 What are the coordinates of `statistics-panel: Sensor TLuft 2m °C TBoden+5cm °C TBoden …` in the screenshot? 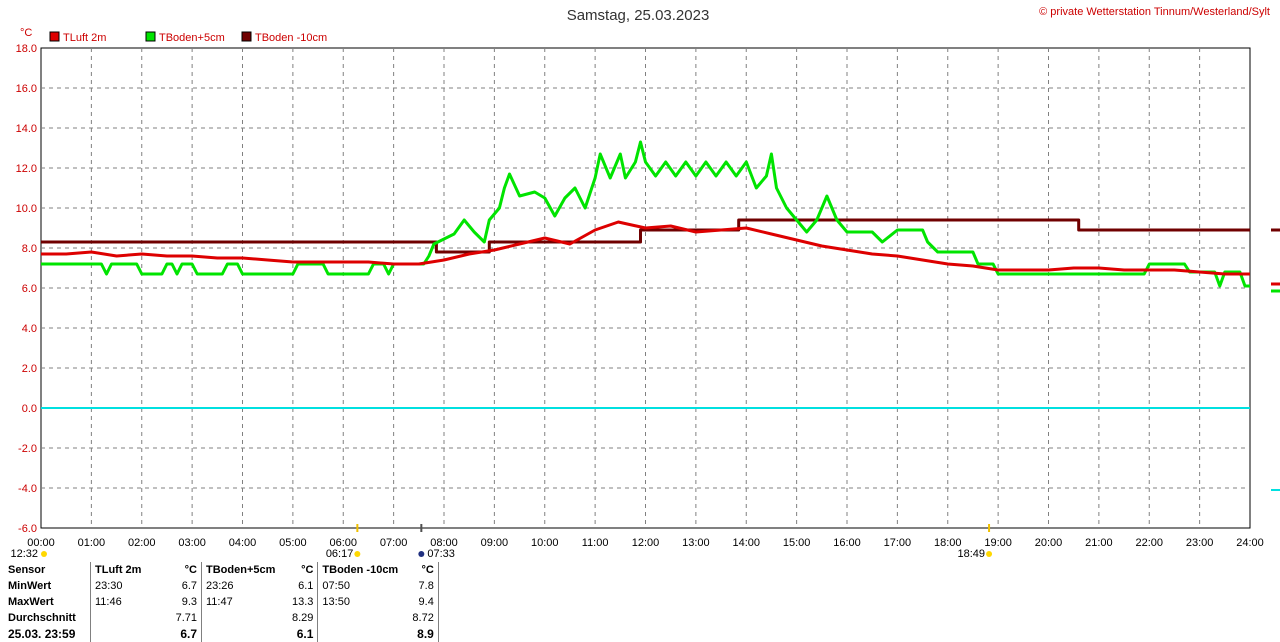 It's located at (221, 602).